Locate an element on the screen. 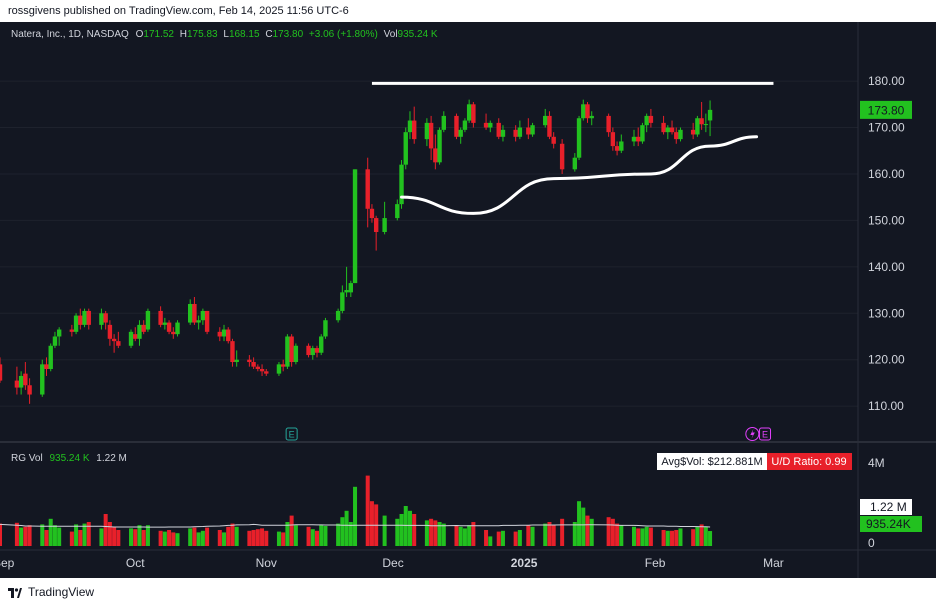  open-label: O is located at coordinates (140, 34).